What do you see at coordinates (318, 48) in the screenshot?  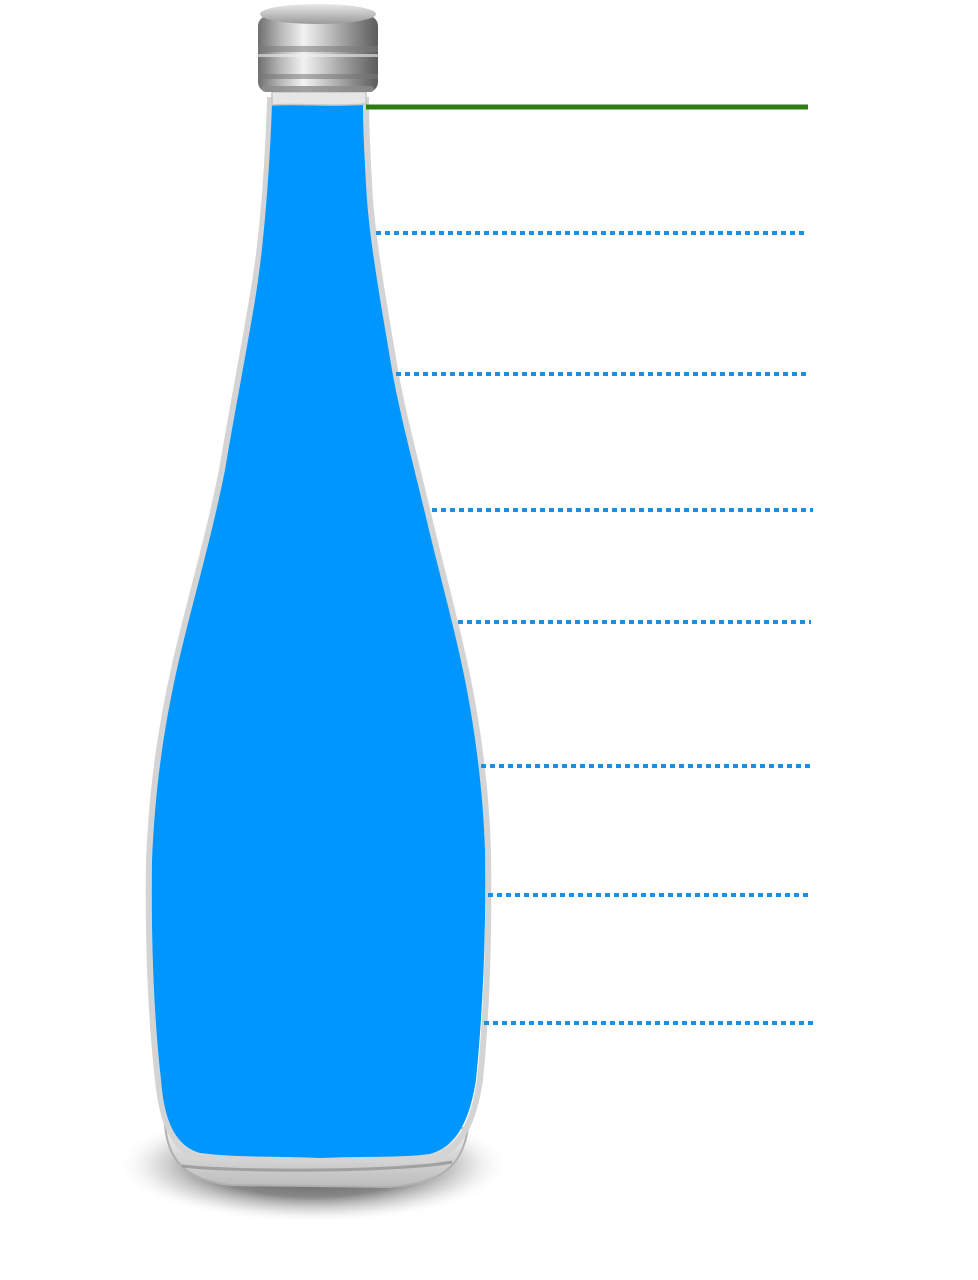 I see `metal-cap` at bounding box center [318, 48].